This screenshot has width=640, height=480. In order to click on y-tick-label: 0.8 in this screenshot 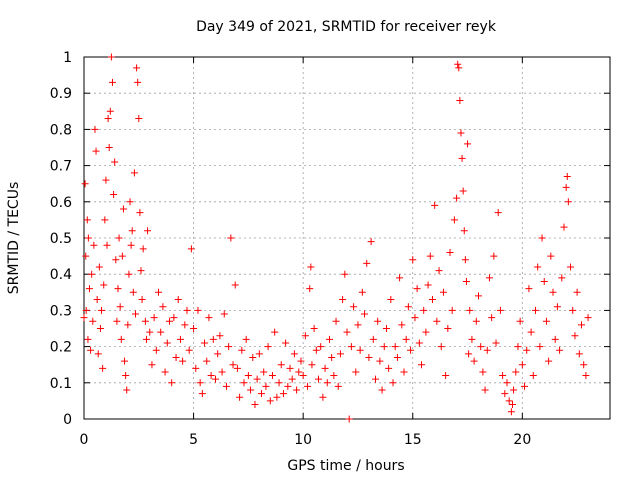, I will do `click(61, 130)`.